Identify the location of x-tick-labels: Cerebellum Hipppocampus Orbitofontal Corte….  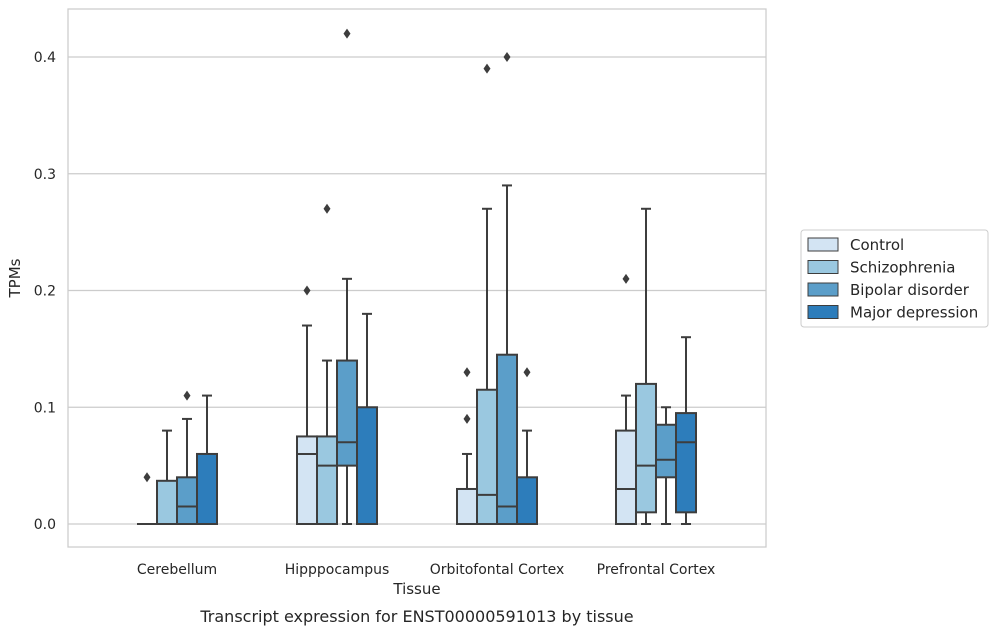
(426, 570).